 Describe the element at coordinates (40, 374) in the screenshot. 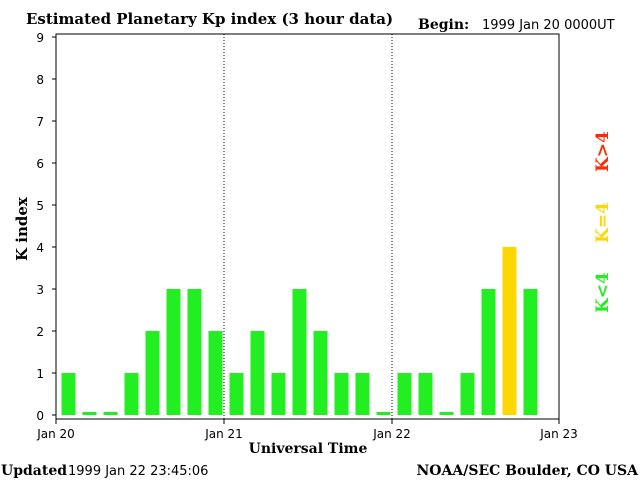

I see `y-tick-label: 1` at that location.